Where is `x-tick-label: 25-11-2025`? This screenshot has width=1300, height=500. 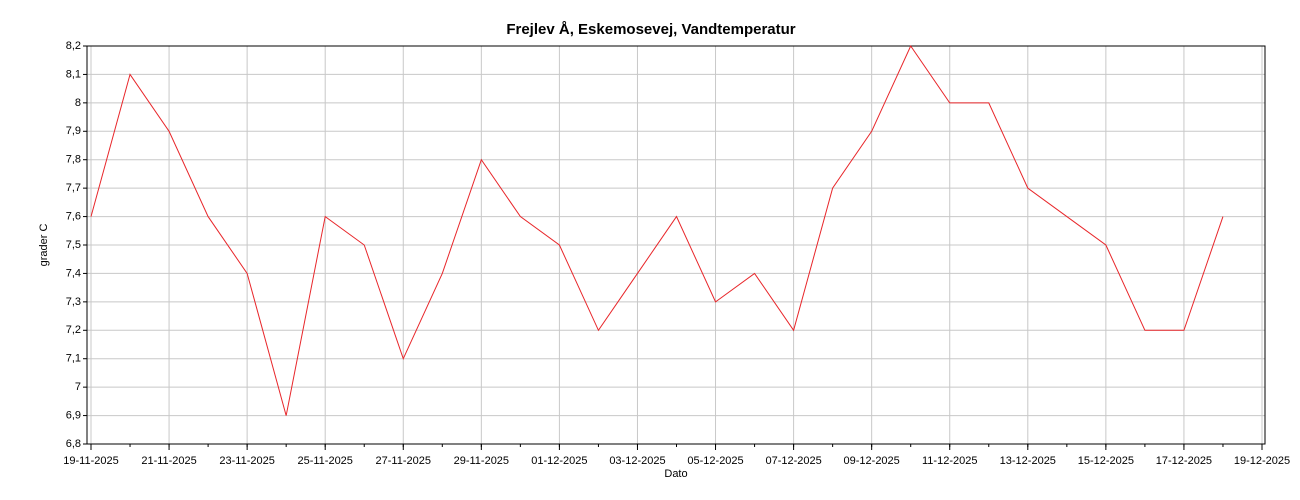
x-tick-label: 25-11-2025 is located at coordinates (324, 461).